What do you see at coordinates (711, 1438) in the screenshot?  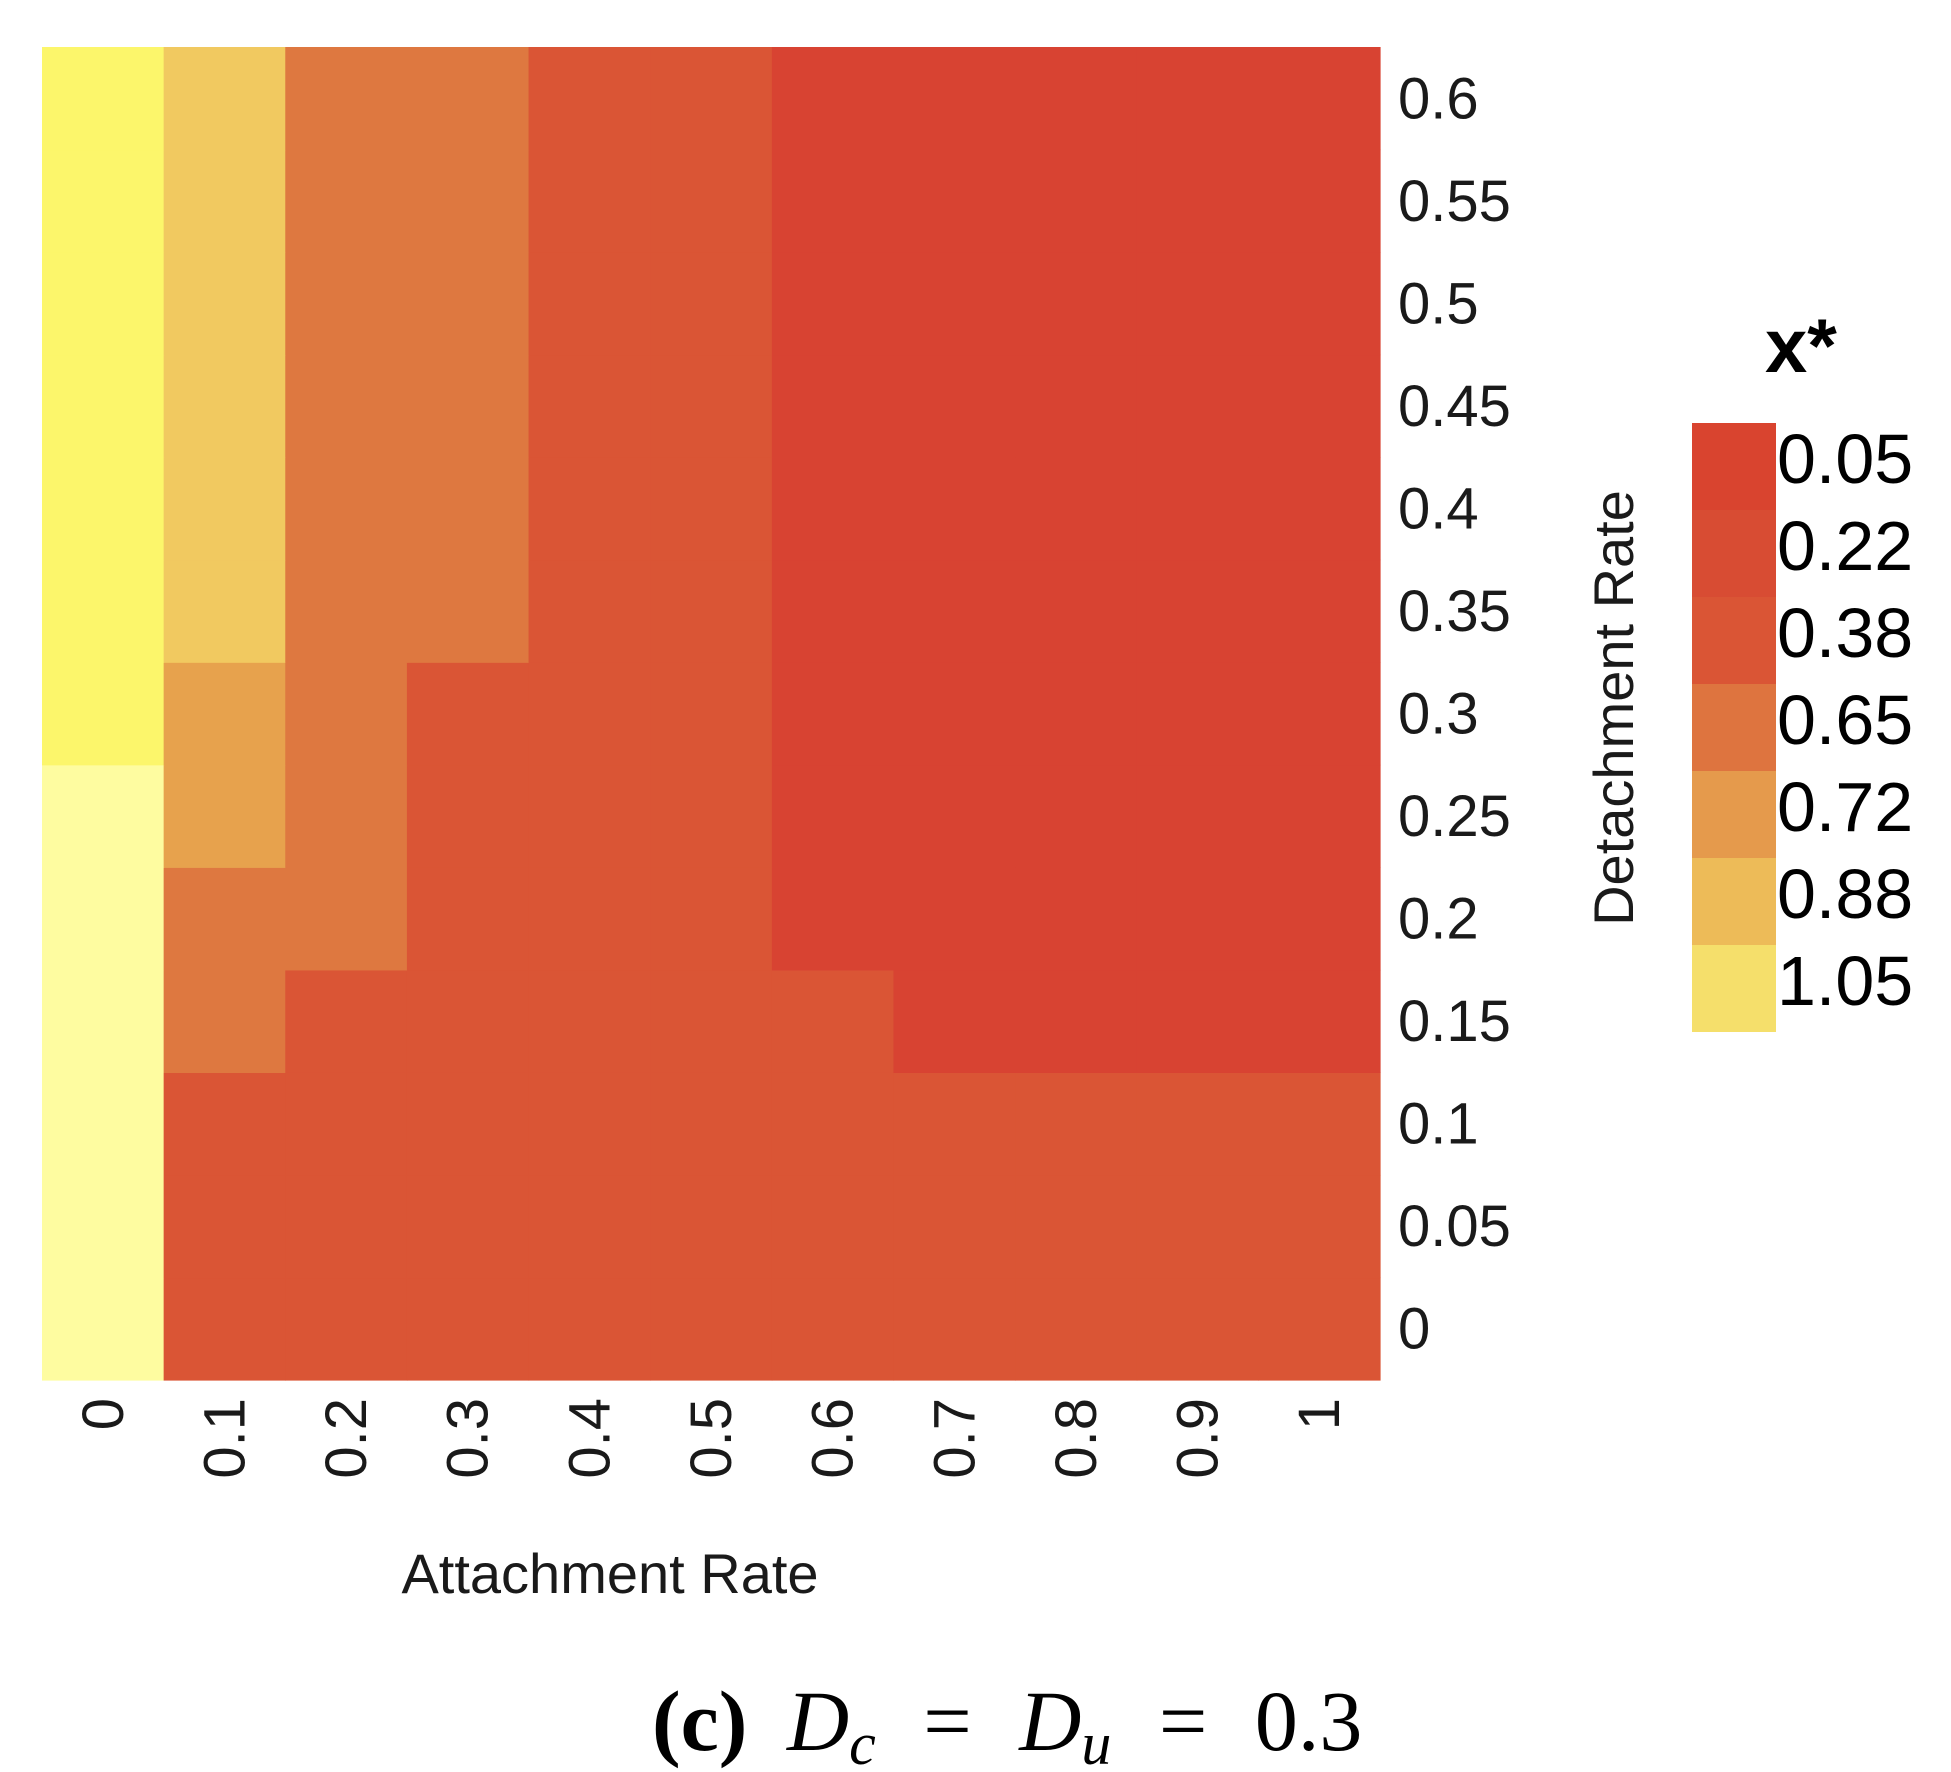 I see `x-tick-label: 0.5` at bounding box center [711, 1438].